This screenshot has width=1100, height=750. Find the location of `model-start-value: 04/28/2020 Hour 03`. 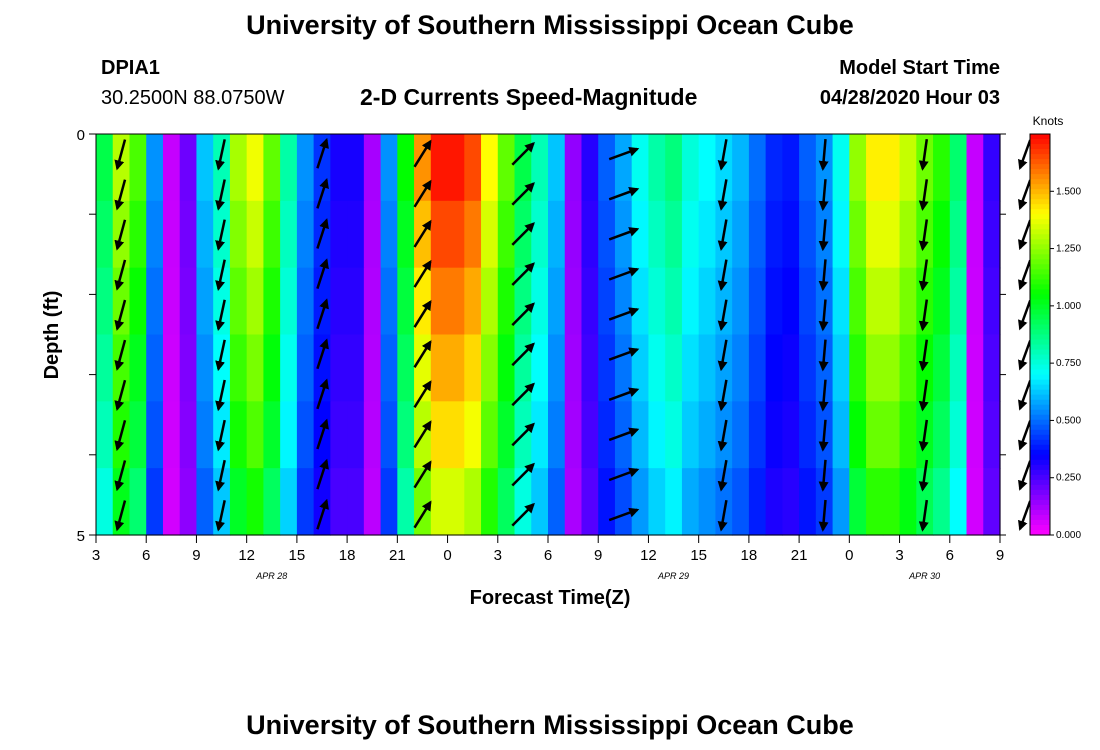

model-start-value: 04/28/2020 Hour 03 is located at coordinates (909, 98).